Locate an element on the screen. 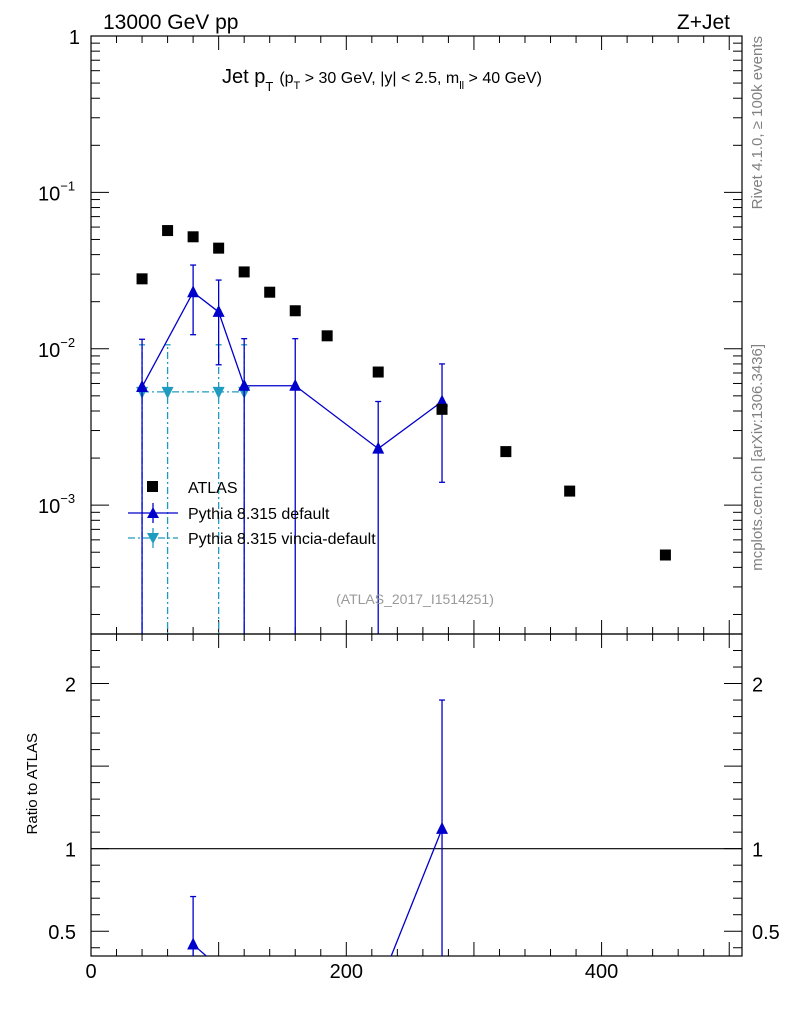 This screenshot has height=1024, width=786. ratio-line is located at coordinates (416, 892).